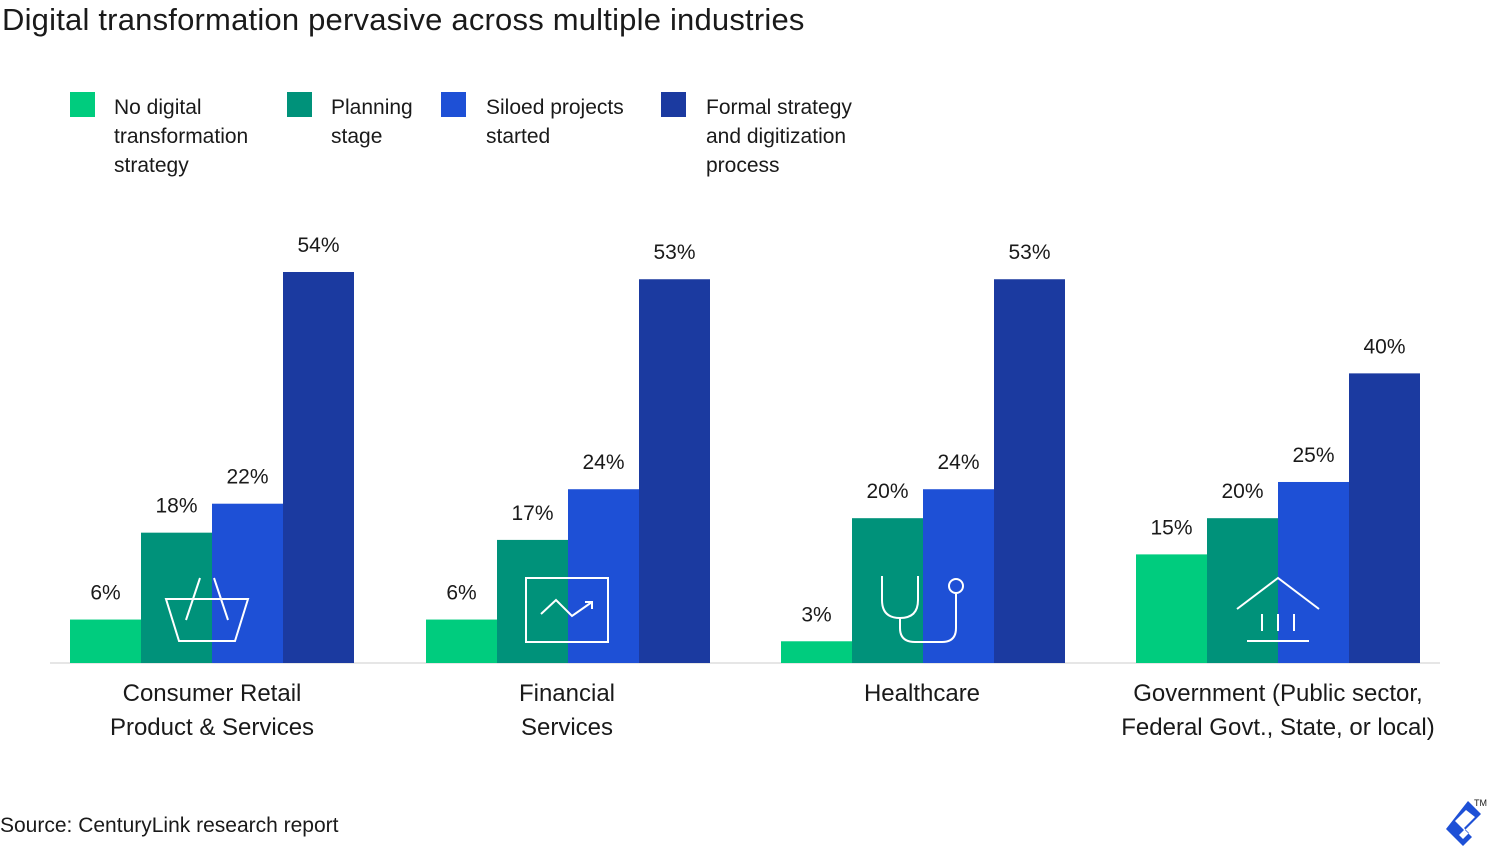 The image size is (1490, 854). Describe the element at coordinates (247, 477) in the screenshot. I see `value-label-consumer-retail-siloed: 22%` at that location.